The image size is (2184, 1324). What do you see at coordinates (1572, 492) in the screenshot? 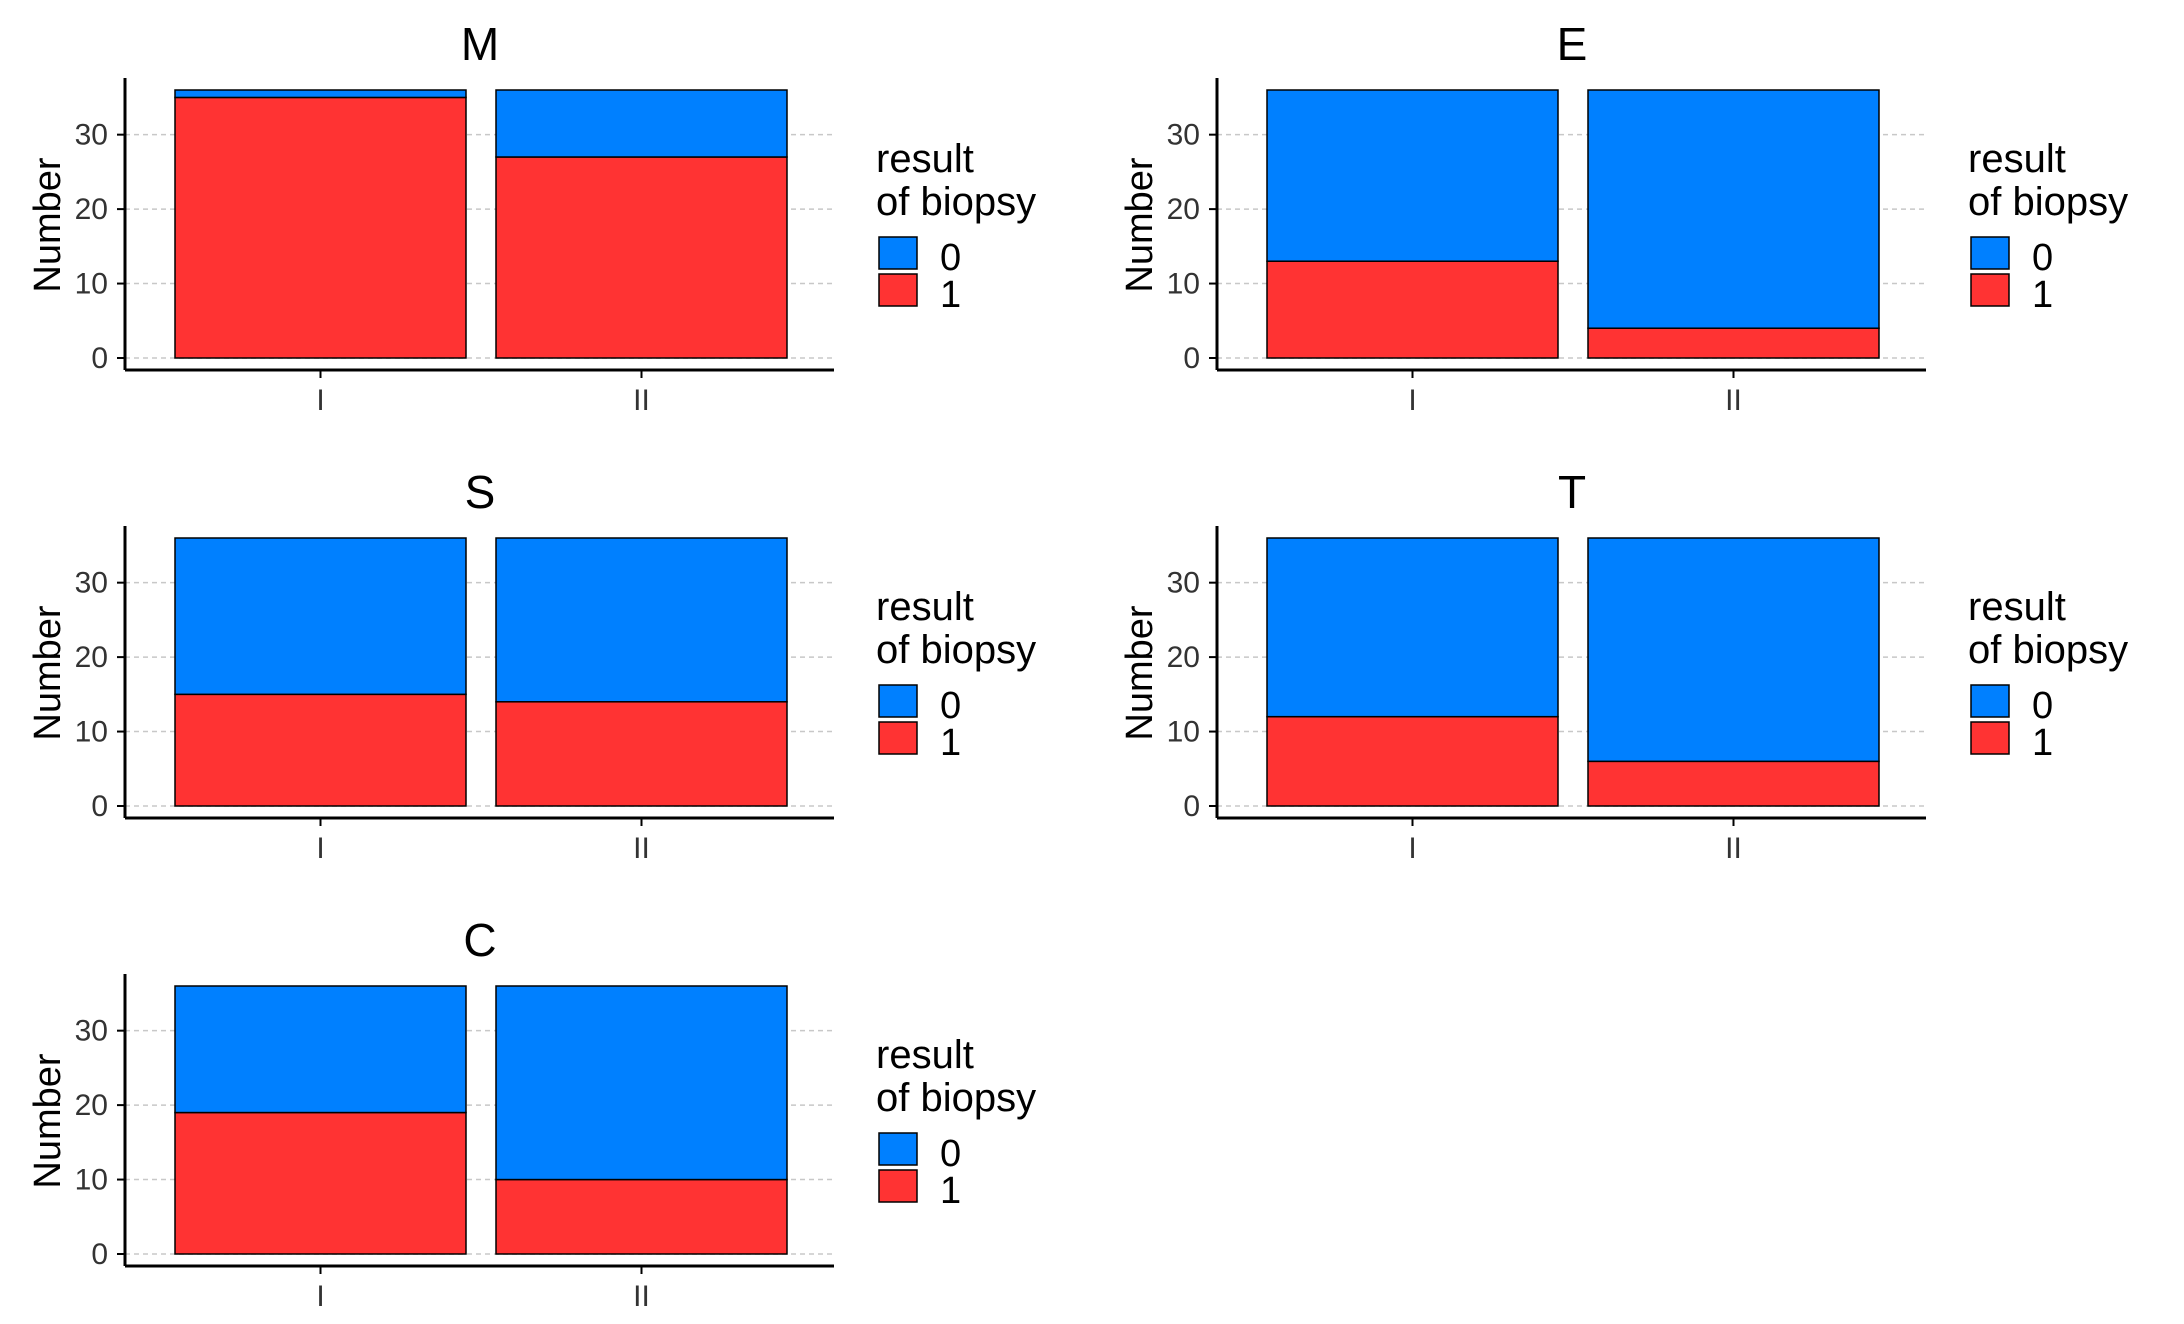
I see `panel-title: T` at bounding box center [1572, 492].